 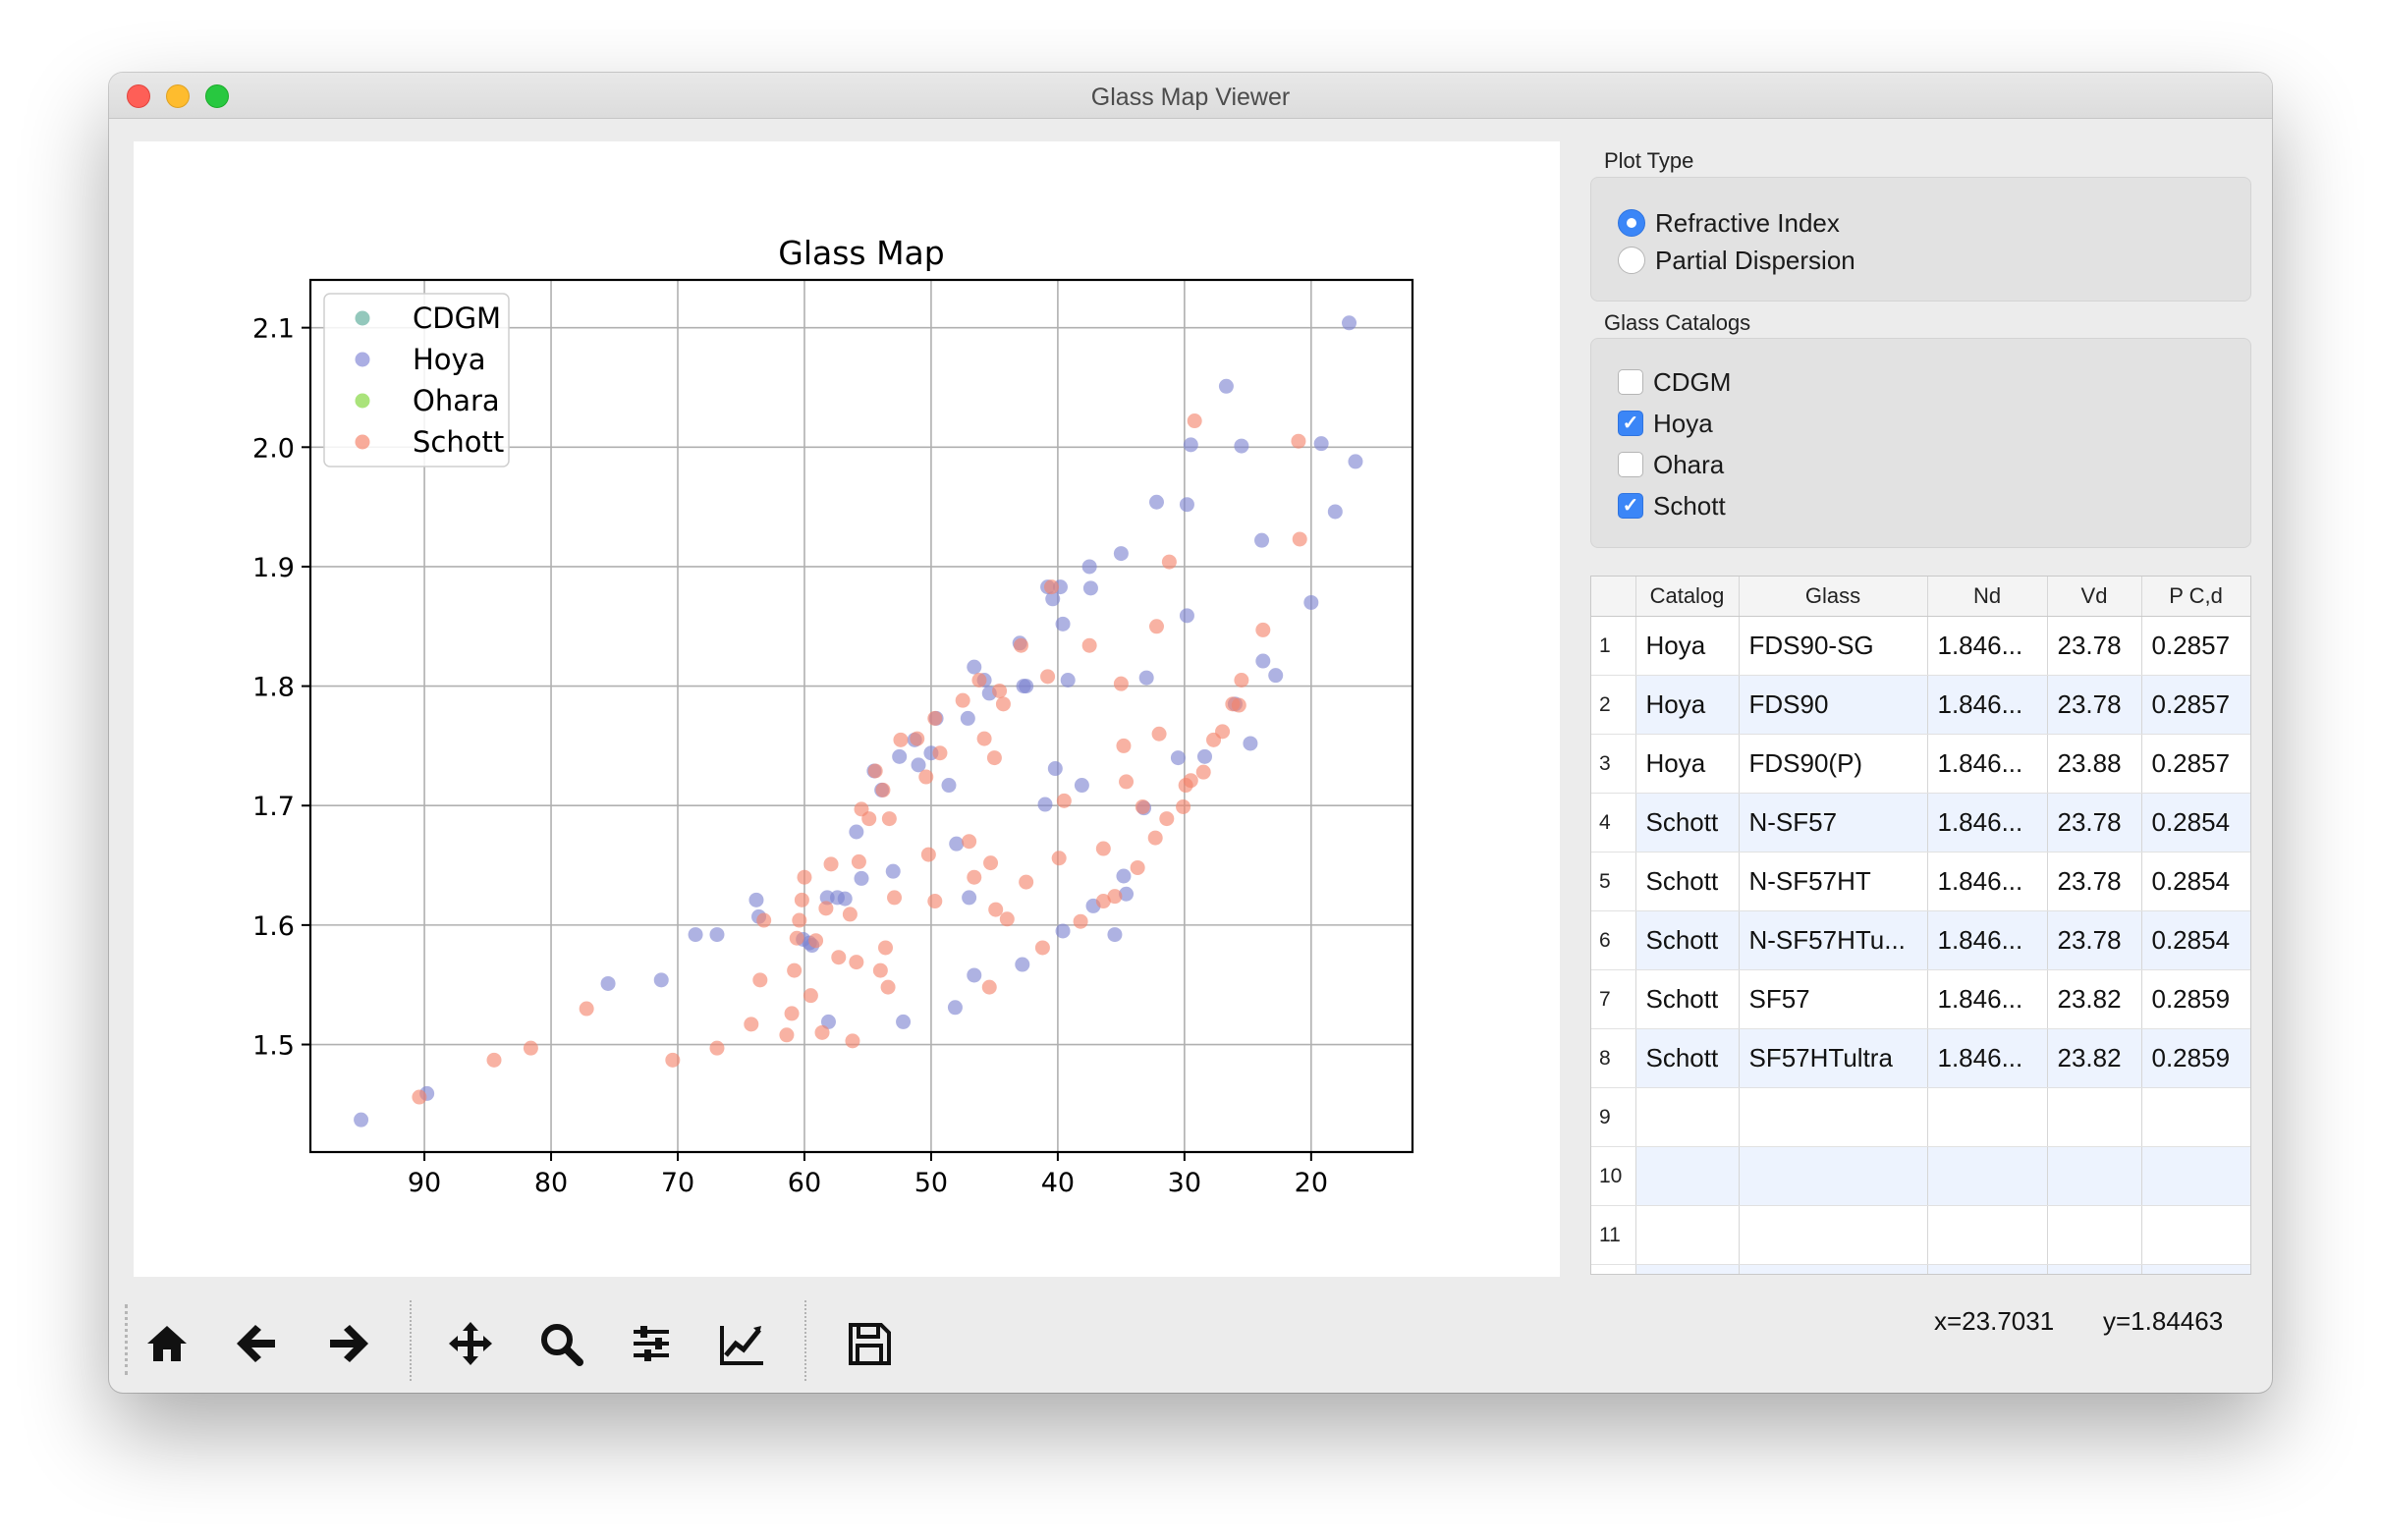 What do you see at coordinates (1833, 881) in the screenshot?
I see `cell-glass: N-SF57HT` at bounding box center [1833, 881].